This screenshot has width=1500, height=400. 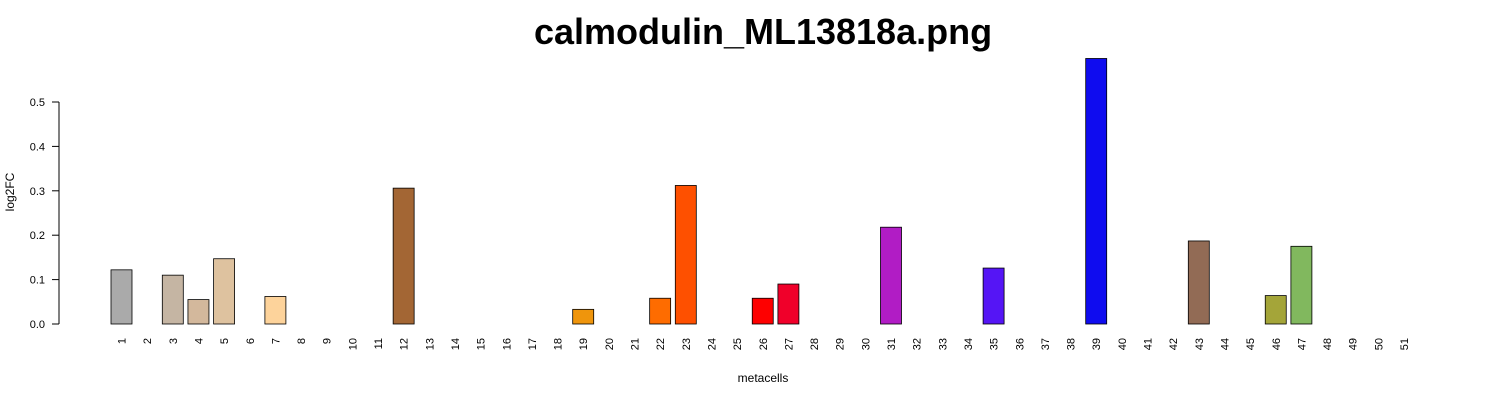 I want to click on x-tick-label: 11, so click(x=379, y=343).